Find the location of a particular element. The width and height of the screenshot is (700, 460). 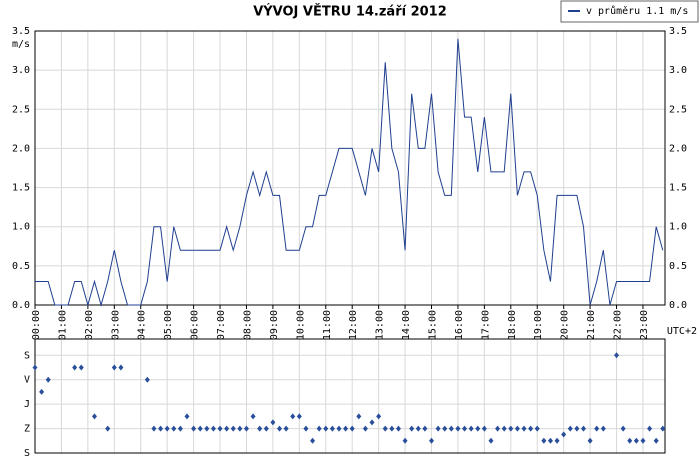

y-tick-label-right: 1.5 is located at coordinates (678, 188).